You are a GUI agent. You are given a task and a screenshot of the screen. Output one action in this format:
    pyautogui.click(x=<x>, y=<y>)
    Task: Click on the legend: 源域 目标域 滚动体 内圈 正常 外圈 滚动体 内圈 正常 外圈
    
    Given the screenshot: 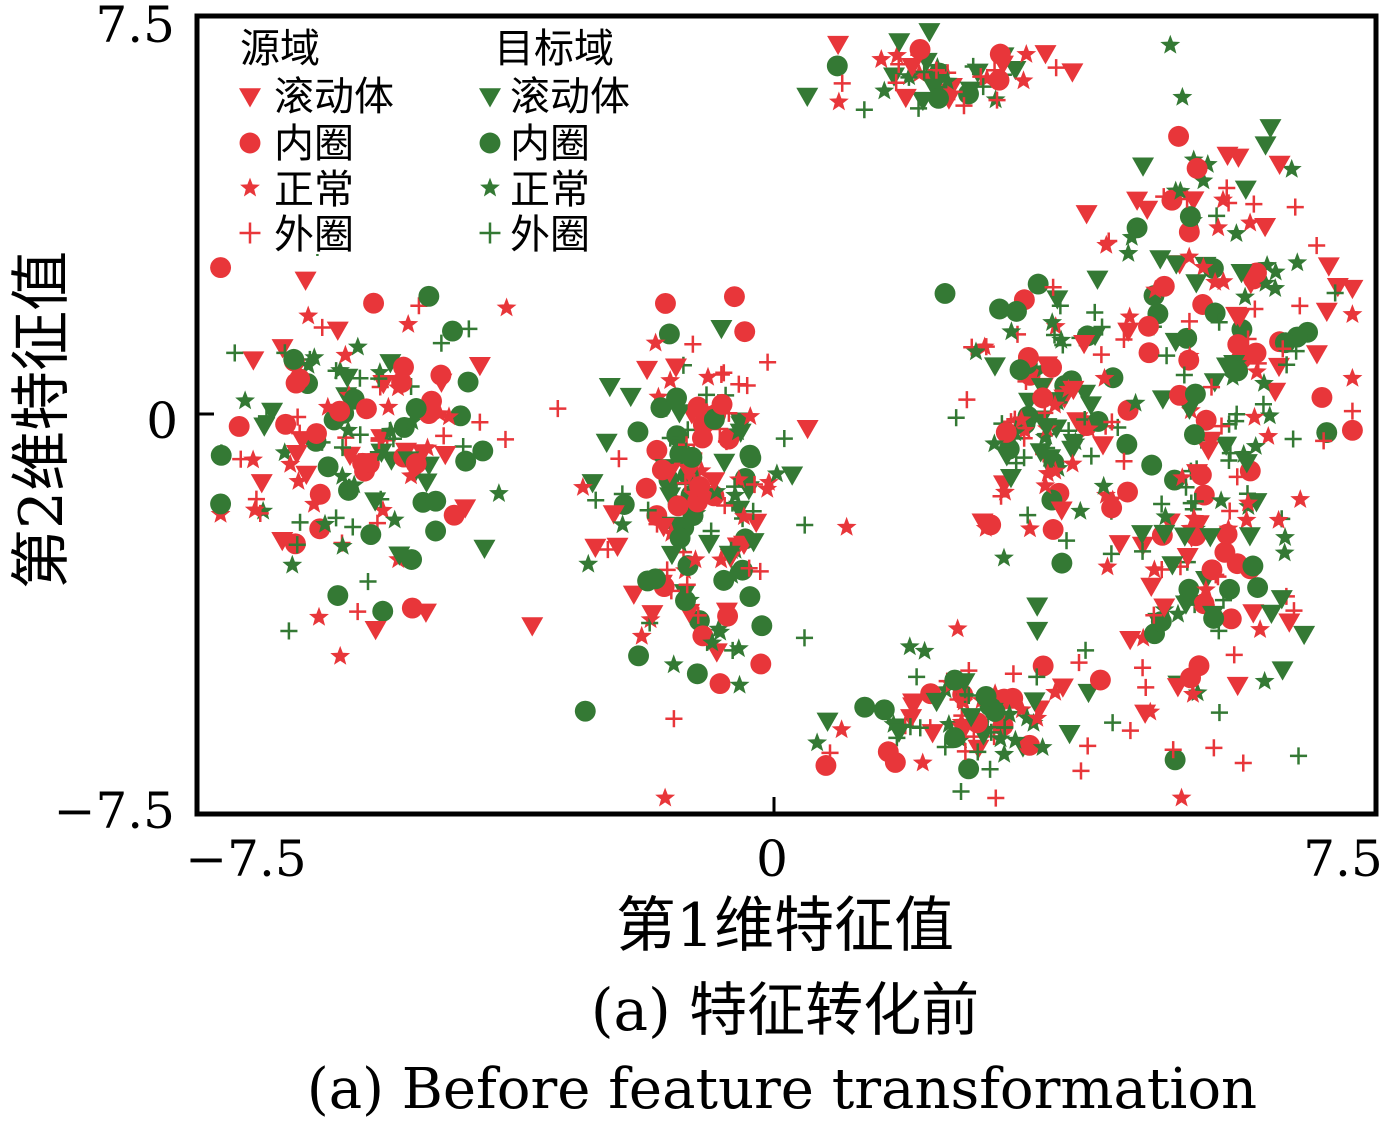 What is the action you would take?
    pyautogui.click(x=445, y=140)
    